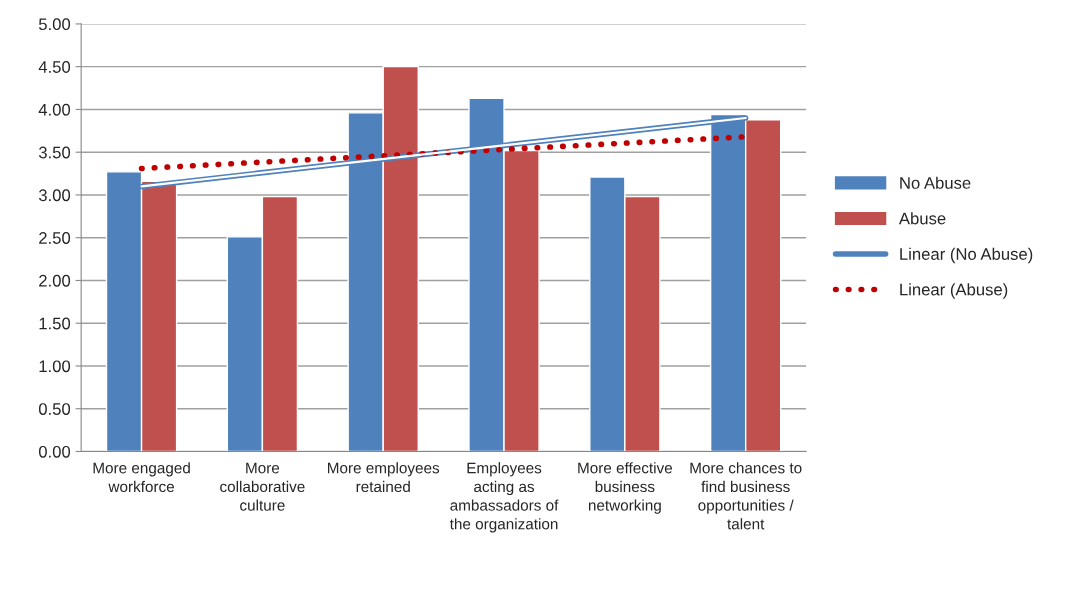 Image resolution: width=1082 pixels, height=598 pixels. Describe the element at coordinates (262, 486) in the screenshot. I see `x-tick-label: More collaborative culture` at that location.